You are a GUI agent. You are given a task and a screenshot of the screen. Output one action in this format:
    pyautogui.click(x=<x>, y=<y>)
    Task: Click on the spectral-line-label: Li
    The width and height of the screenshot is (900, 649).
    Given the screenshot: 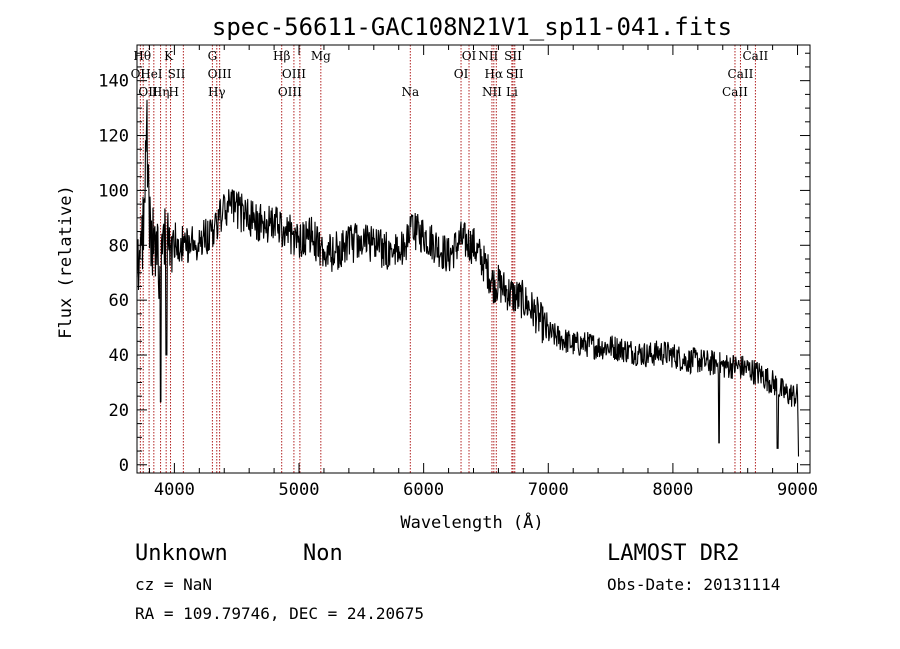 What is the action you would take?
    pyautogui.click(x=512, y=92)
    